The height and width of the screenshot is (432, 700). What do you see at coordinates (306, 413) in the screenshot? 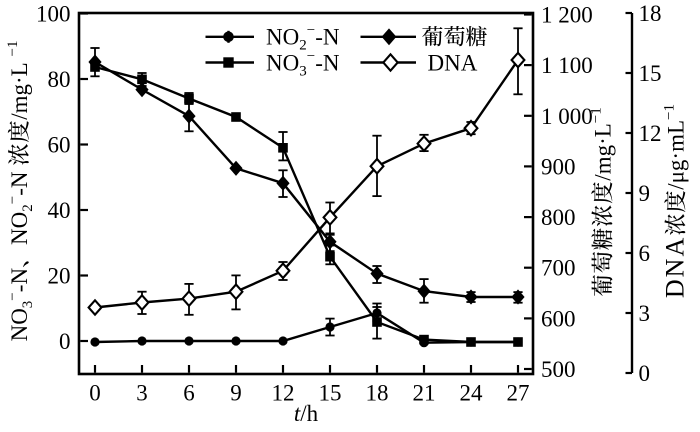
I see `svg-text: t/h` at bounding box center [306, 413].